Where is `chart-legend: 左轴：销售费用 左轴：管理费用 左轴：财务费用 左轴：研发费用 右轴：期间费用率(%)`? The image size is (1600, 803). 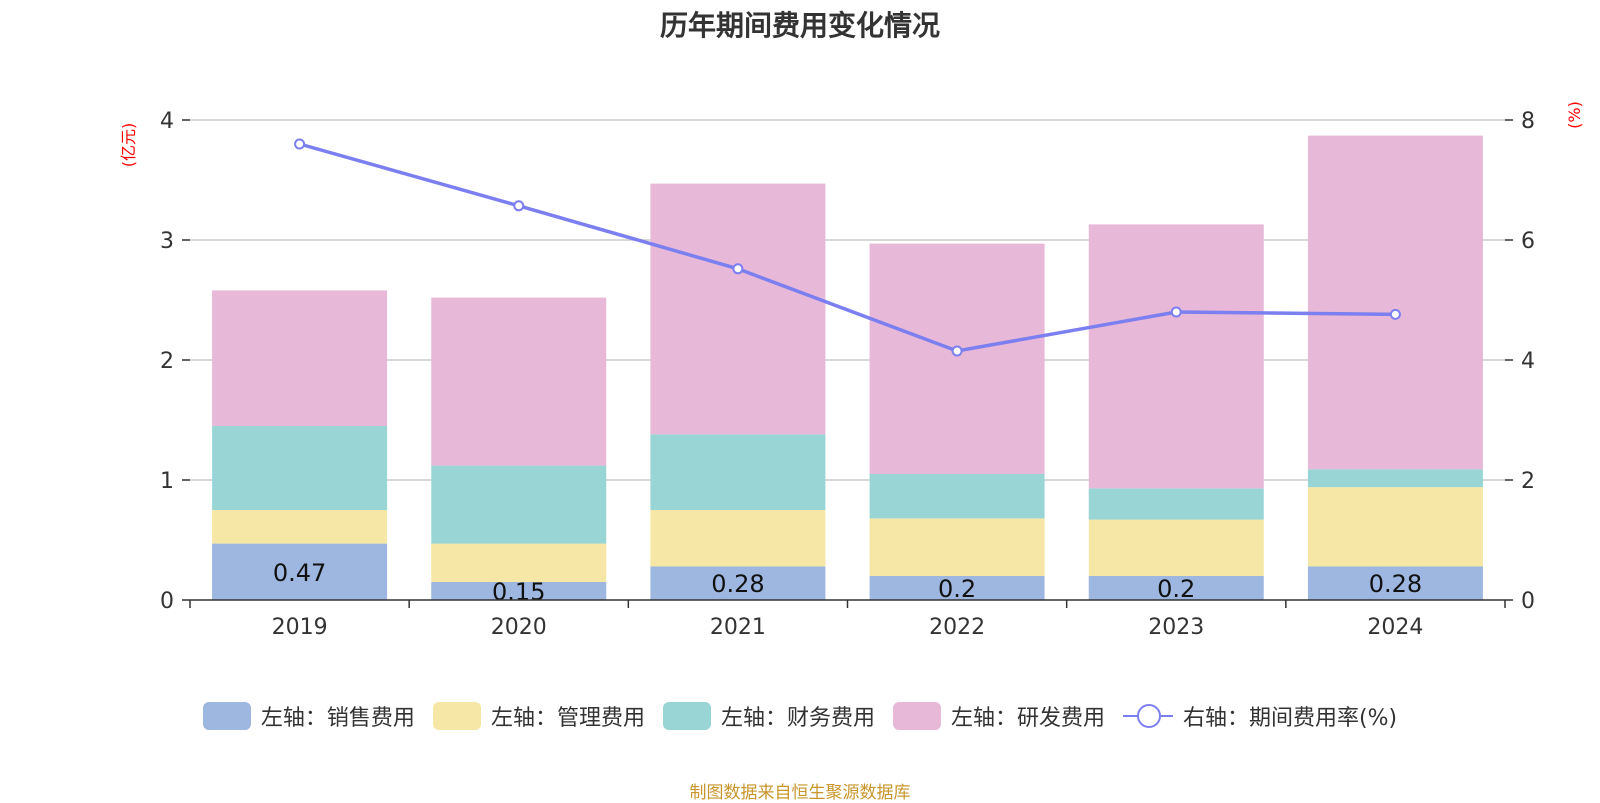
chart-legend: 左轴：销售费用 左轴：管理费用 左轴：财务费用 左轴：研发费用 右轴：期间费用率(%) is located at coordinates (800, 716).